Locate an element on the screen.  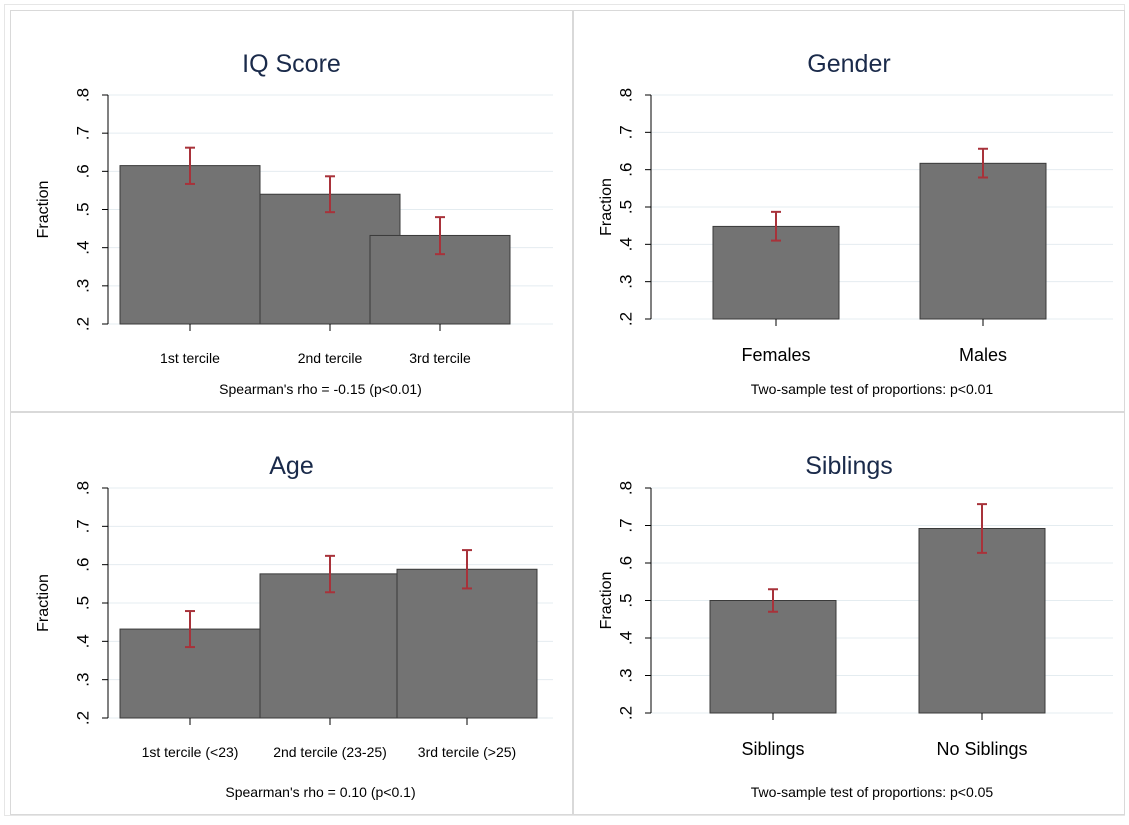
panel-title: Siblings is located at coordinates (849, 466).